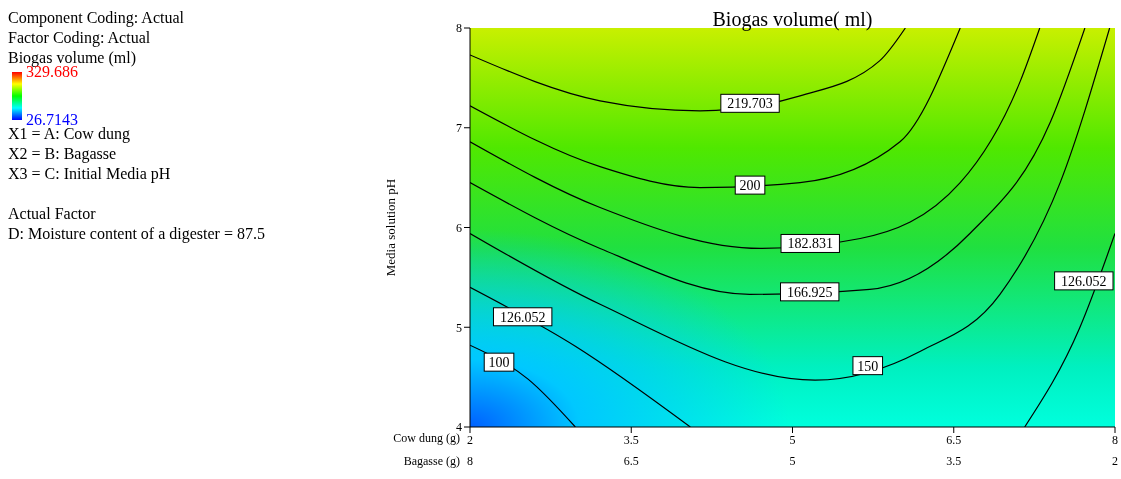 The height and width of the screenshot is (479, 1121). Describe the element at coordinates (868, 366) in the screenshot. I see `series-label: 150` at that location.